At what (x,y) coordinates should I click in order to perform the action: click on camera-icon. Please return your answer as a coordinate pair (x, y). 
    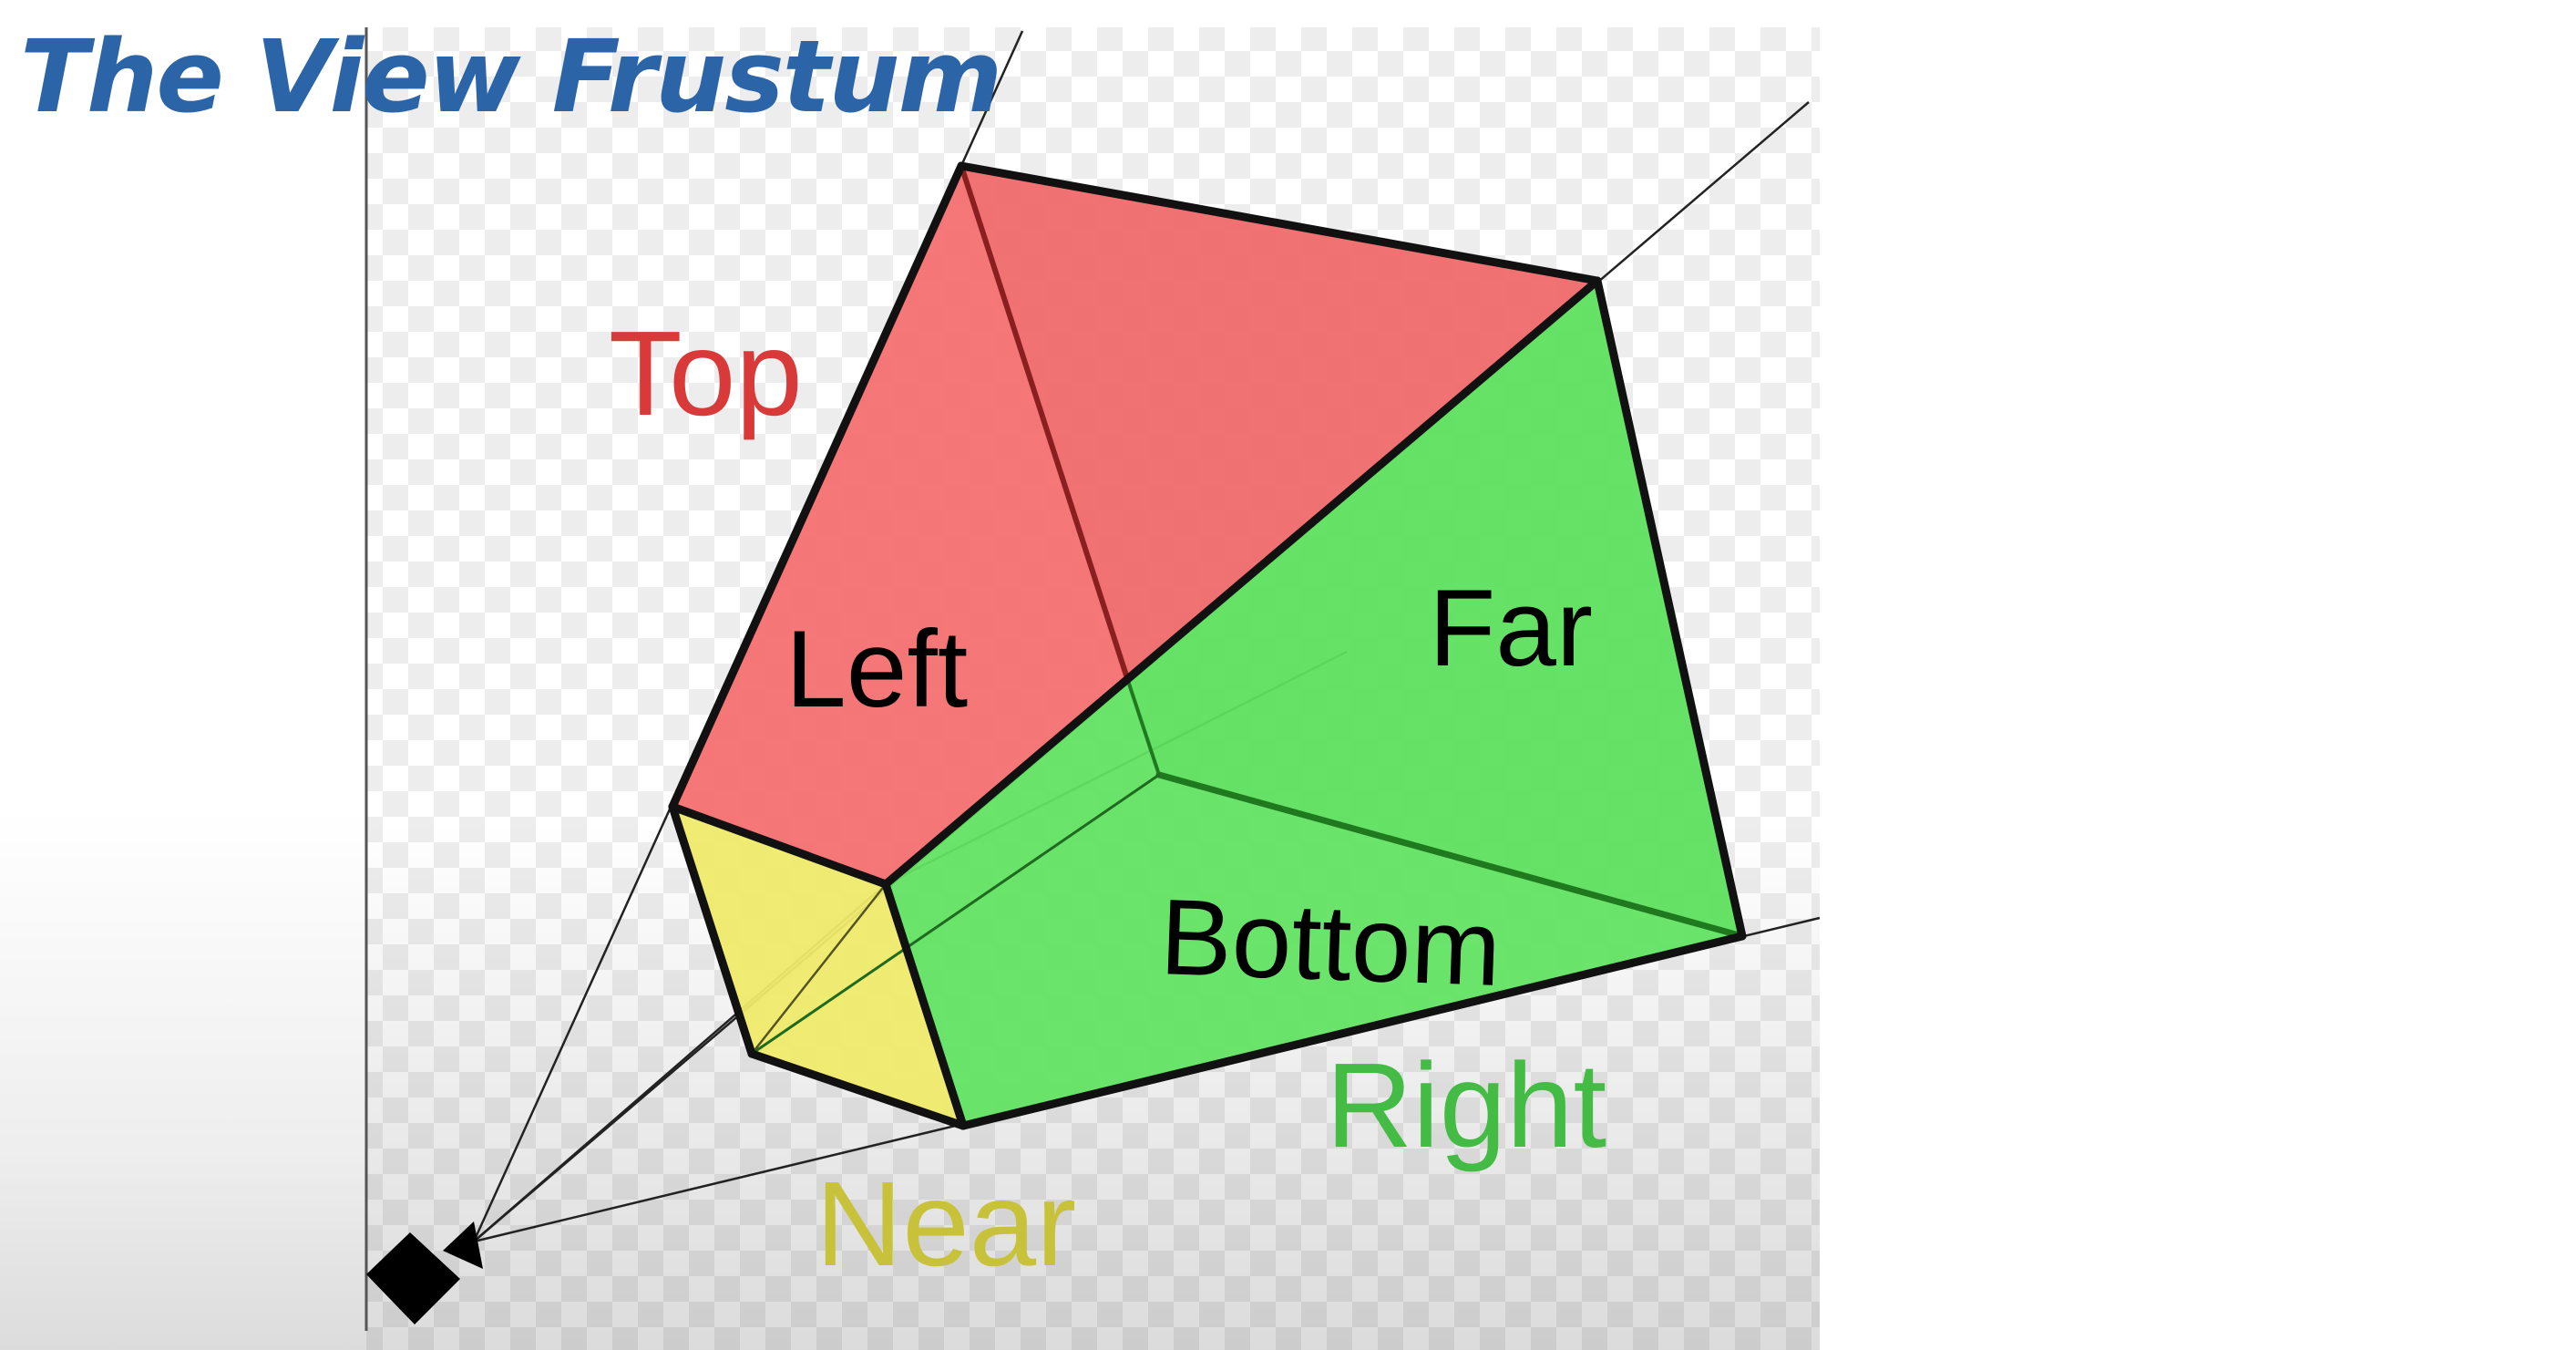
    Looking at the image, I should click on (425, 1272).